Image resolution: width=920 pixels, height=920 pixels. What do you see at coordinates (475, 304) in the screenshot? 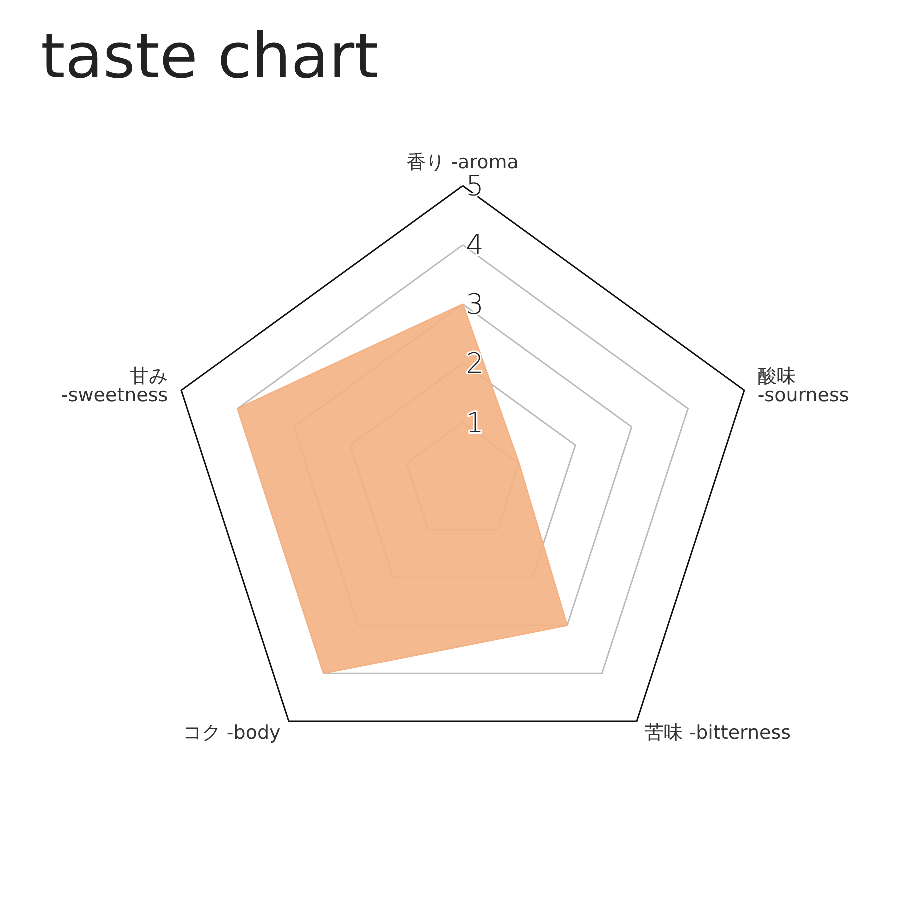
I see `y-tick-label: 3` at bounding box center [475, 304].